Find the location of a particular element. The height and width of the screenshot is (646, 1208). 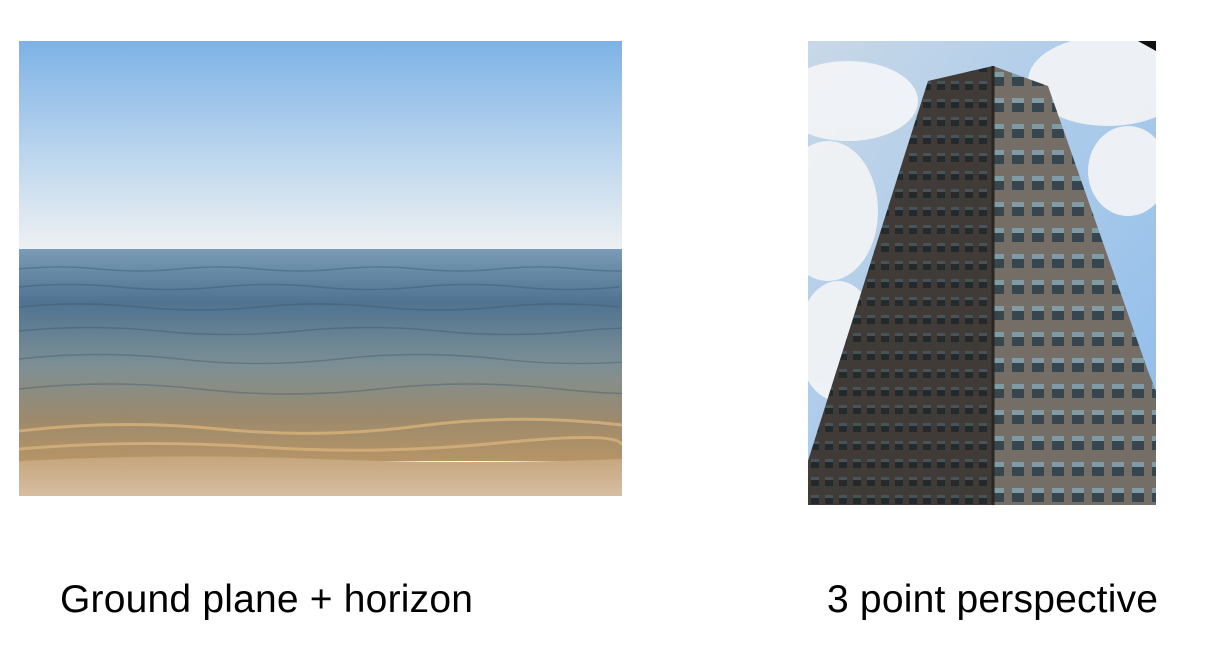

building-left-face is located at coordinates (900, 285).